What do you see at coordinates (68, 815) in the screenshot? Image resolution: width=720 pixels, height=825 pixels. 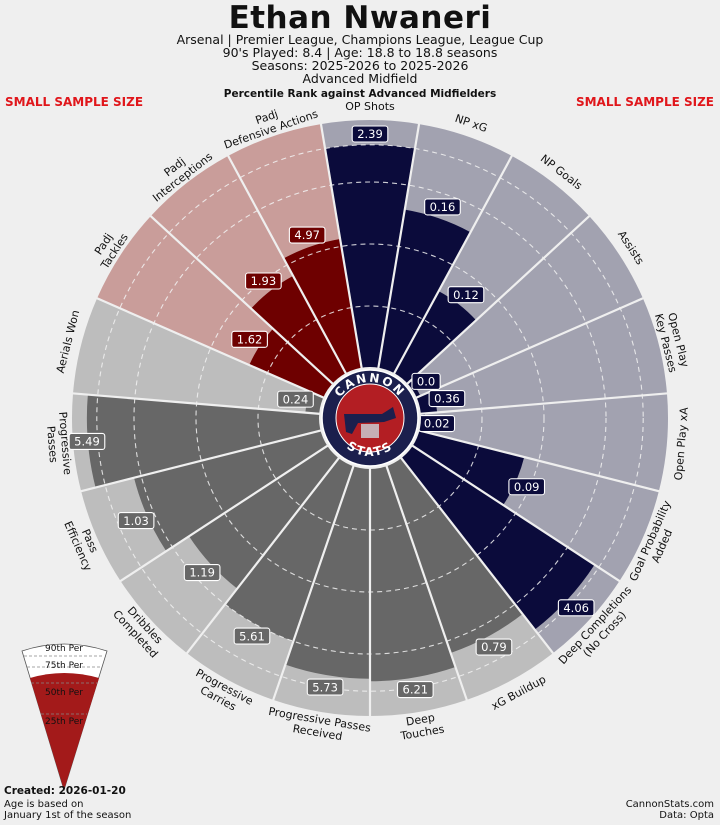 I see `age-note-line-2: January 1st of the season` at bounding box center [68, 815].